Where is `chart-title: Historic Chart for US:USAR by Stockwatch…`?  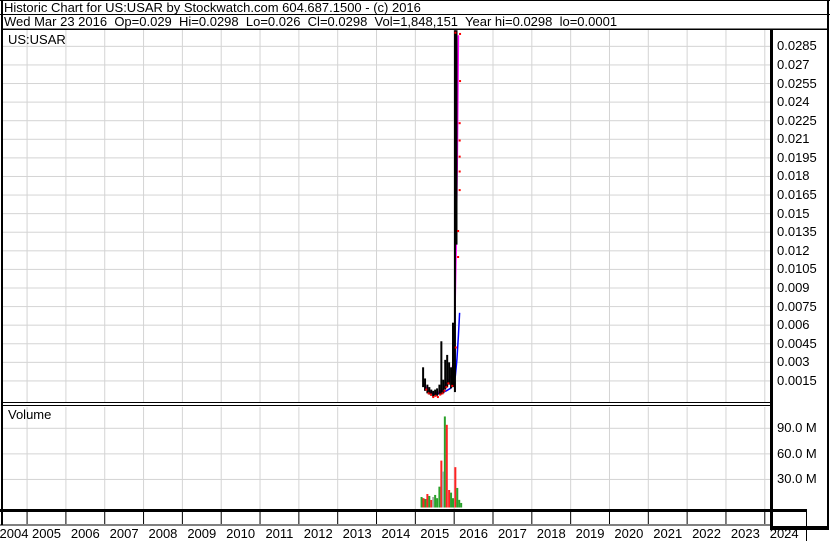 chart-title: Historic Chart for US:USAR by Stockwatch… is located at coordinates (212, 7).